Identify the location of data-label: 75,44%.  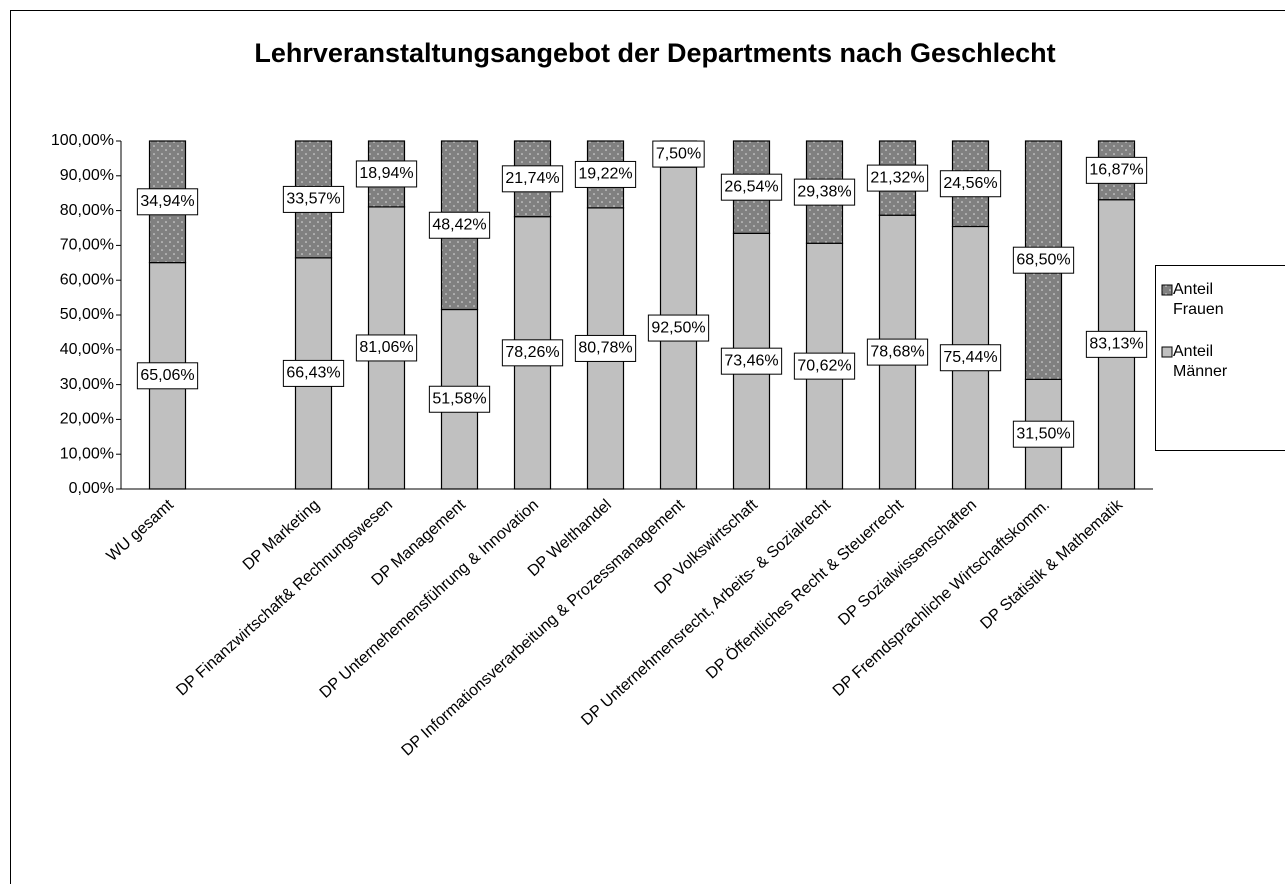
(970, 358).